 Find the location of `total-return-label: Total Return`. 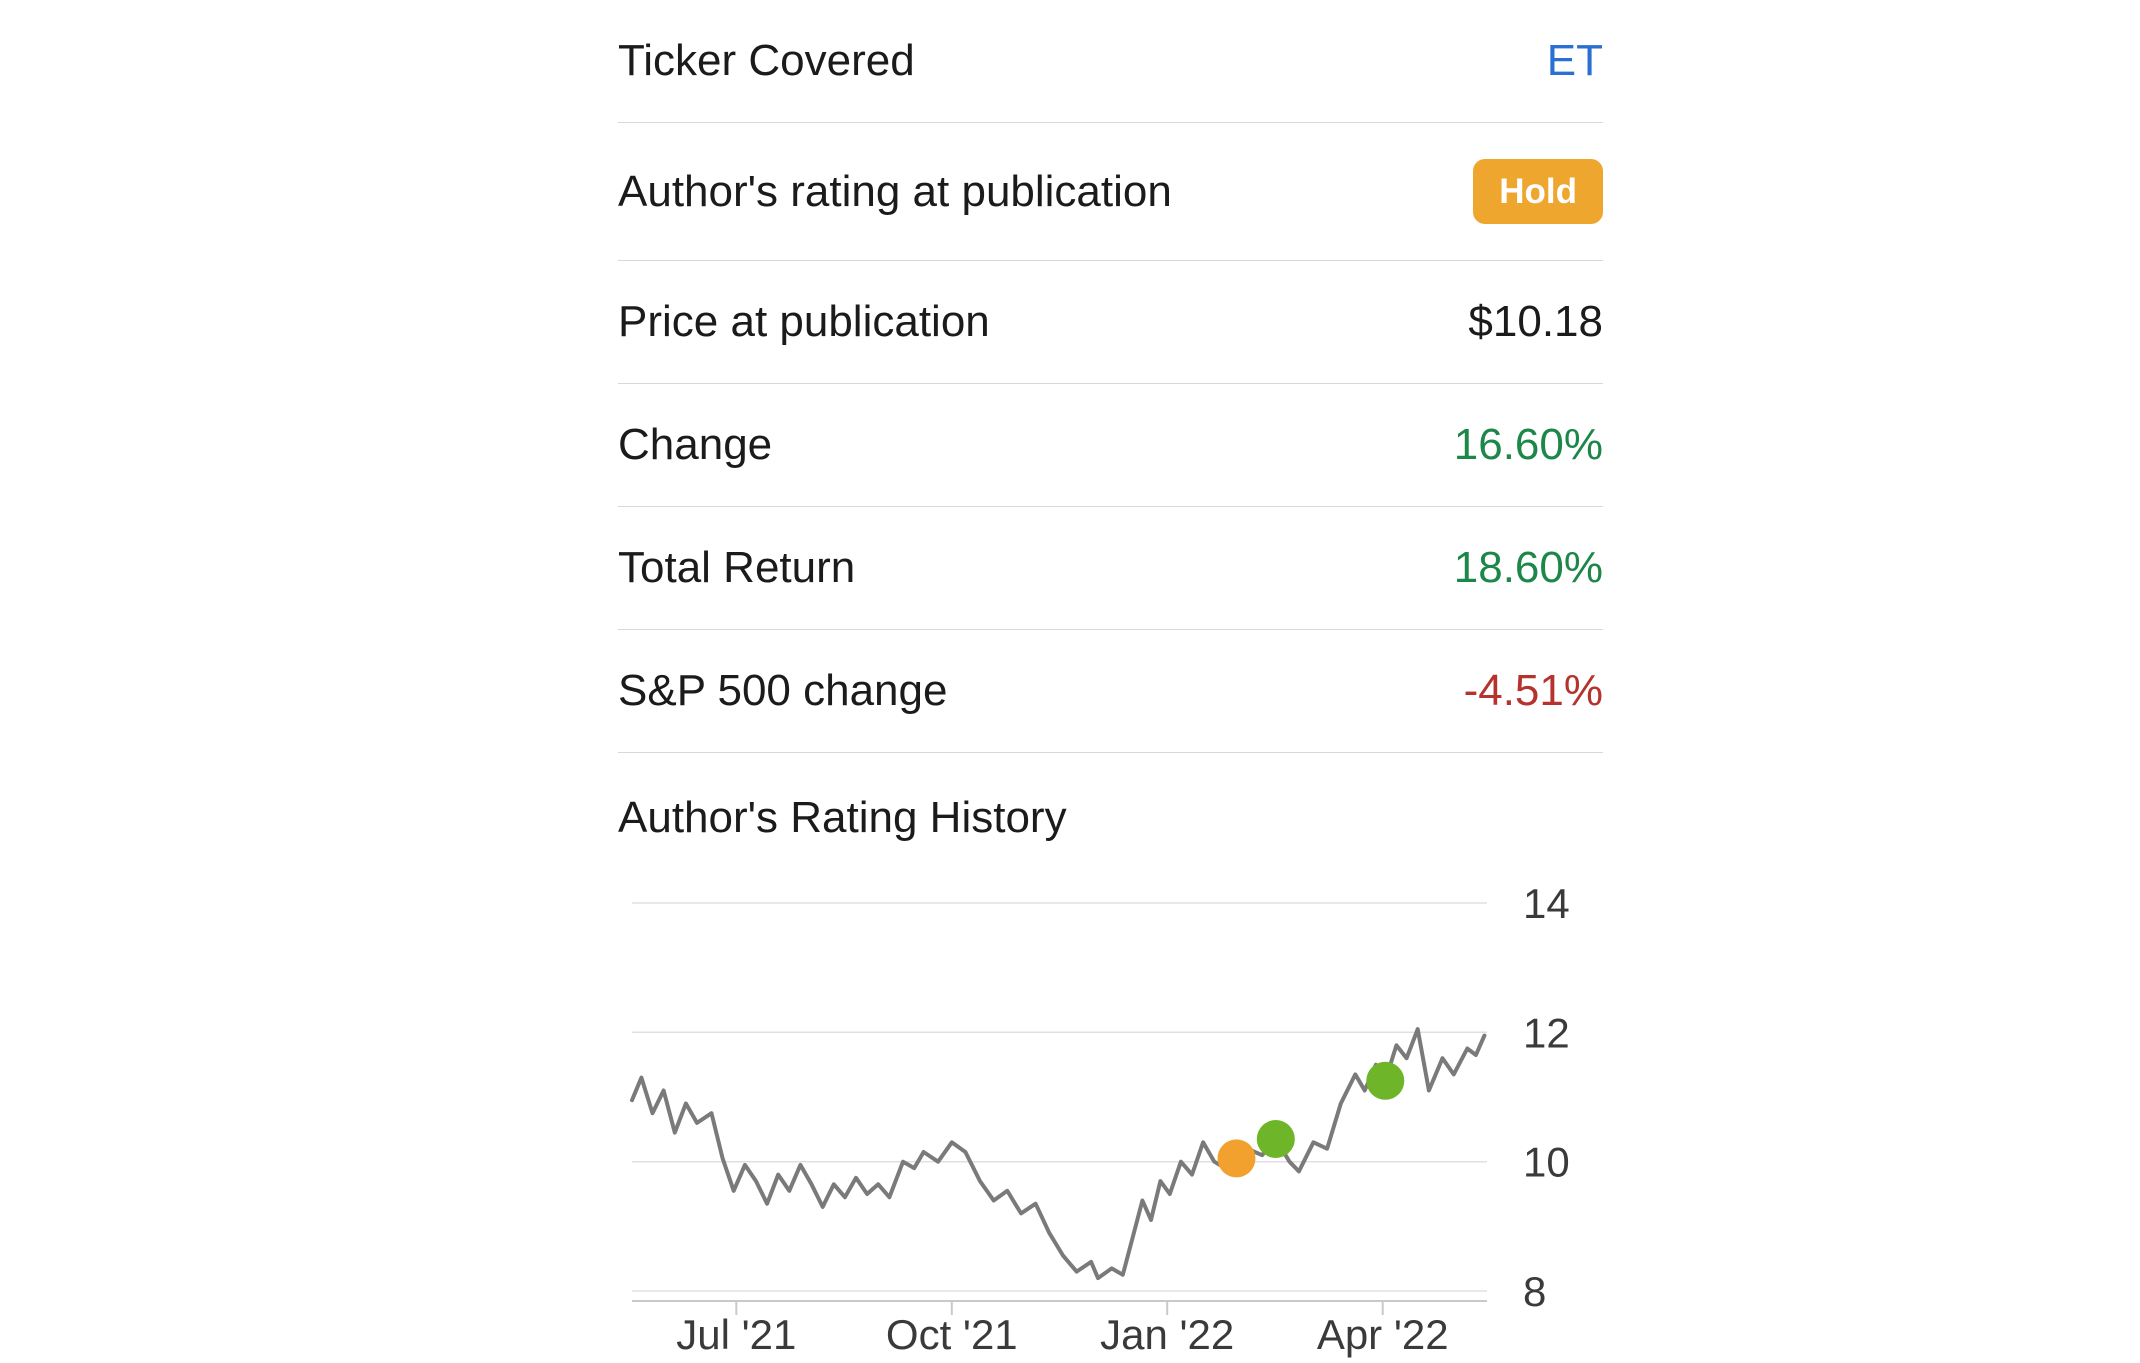

total-return-label: Total Return is located at coordinates (737, 567).